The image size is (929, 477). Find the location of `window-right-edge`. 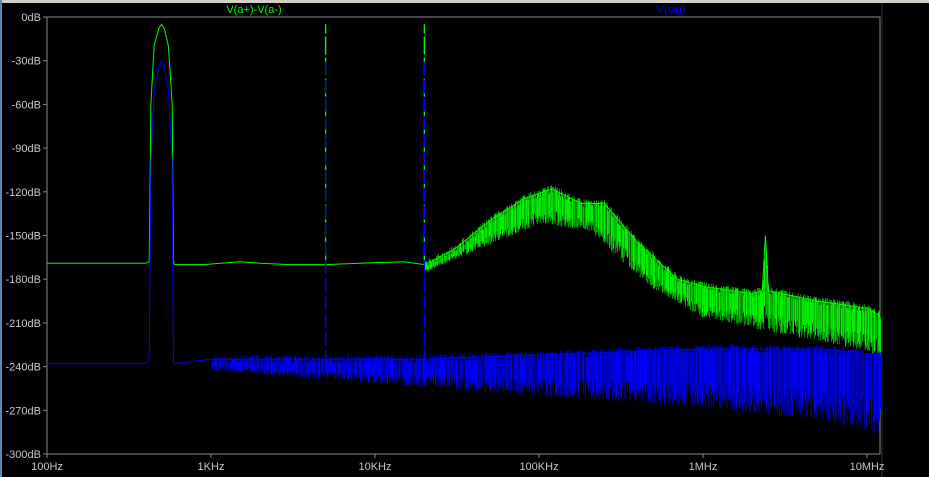

window-right-edge is located at coordinates (882, 238).